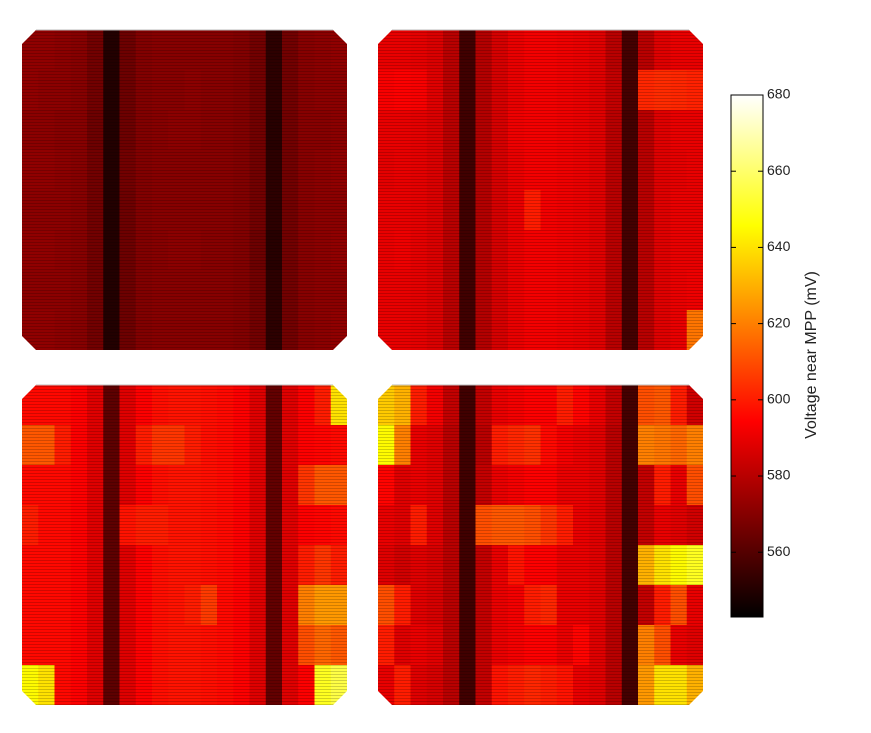 The width and height of the screenshot is (871, 733). What do you see at coordinates (779, 246) in the screenshot?
I see `colorbar-tick-label: 640` at bounding box center [779, 246].